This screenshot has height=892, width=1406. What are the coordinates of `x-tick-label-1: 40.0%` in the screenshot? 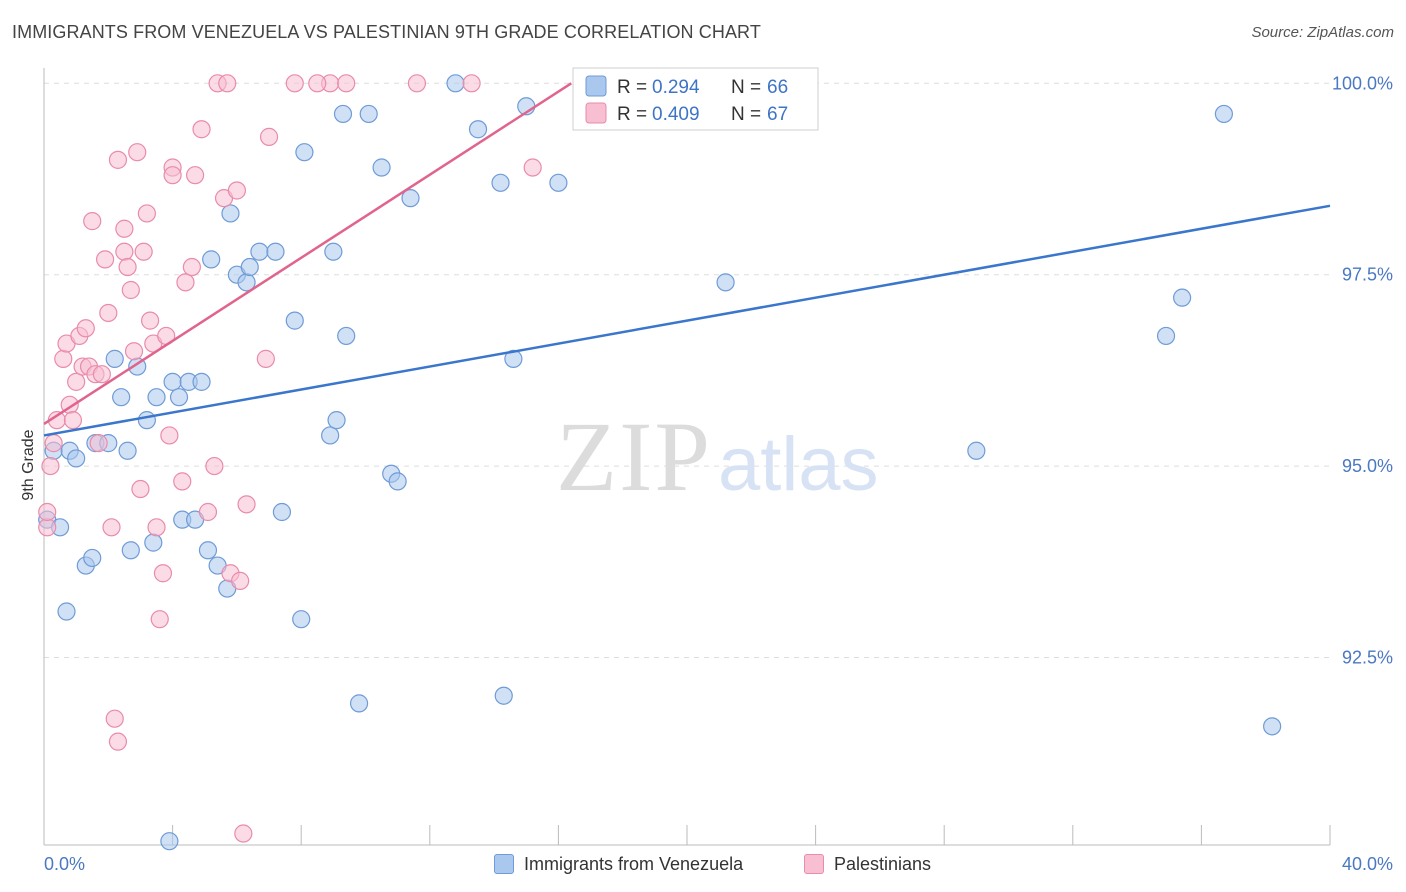 It's located at (1367, 864).